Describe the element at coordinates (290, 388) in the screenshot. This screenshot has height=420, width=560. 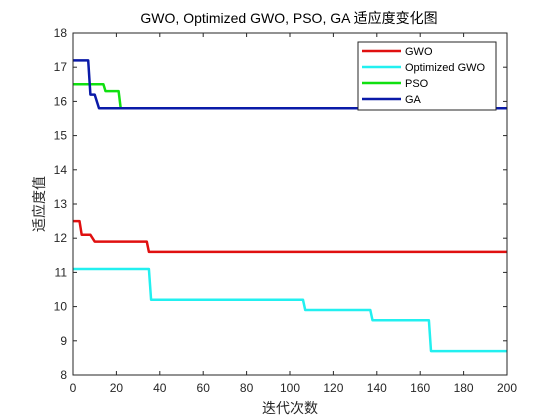
I see `x-tick-label: 100` at that location.